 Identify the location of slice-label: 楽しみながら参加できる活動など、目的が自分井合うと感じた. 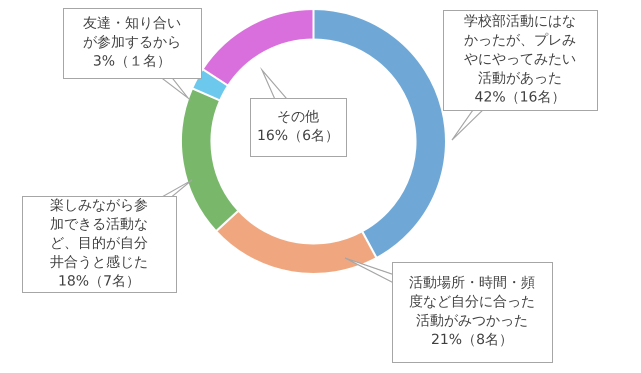
(99, 234).